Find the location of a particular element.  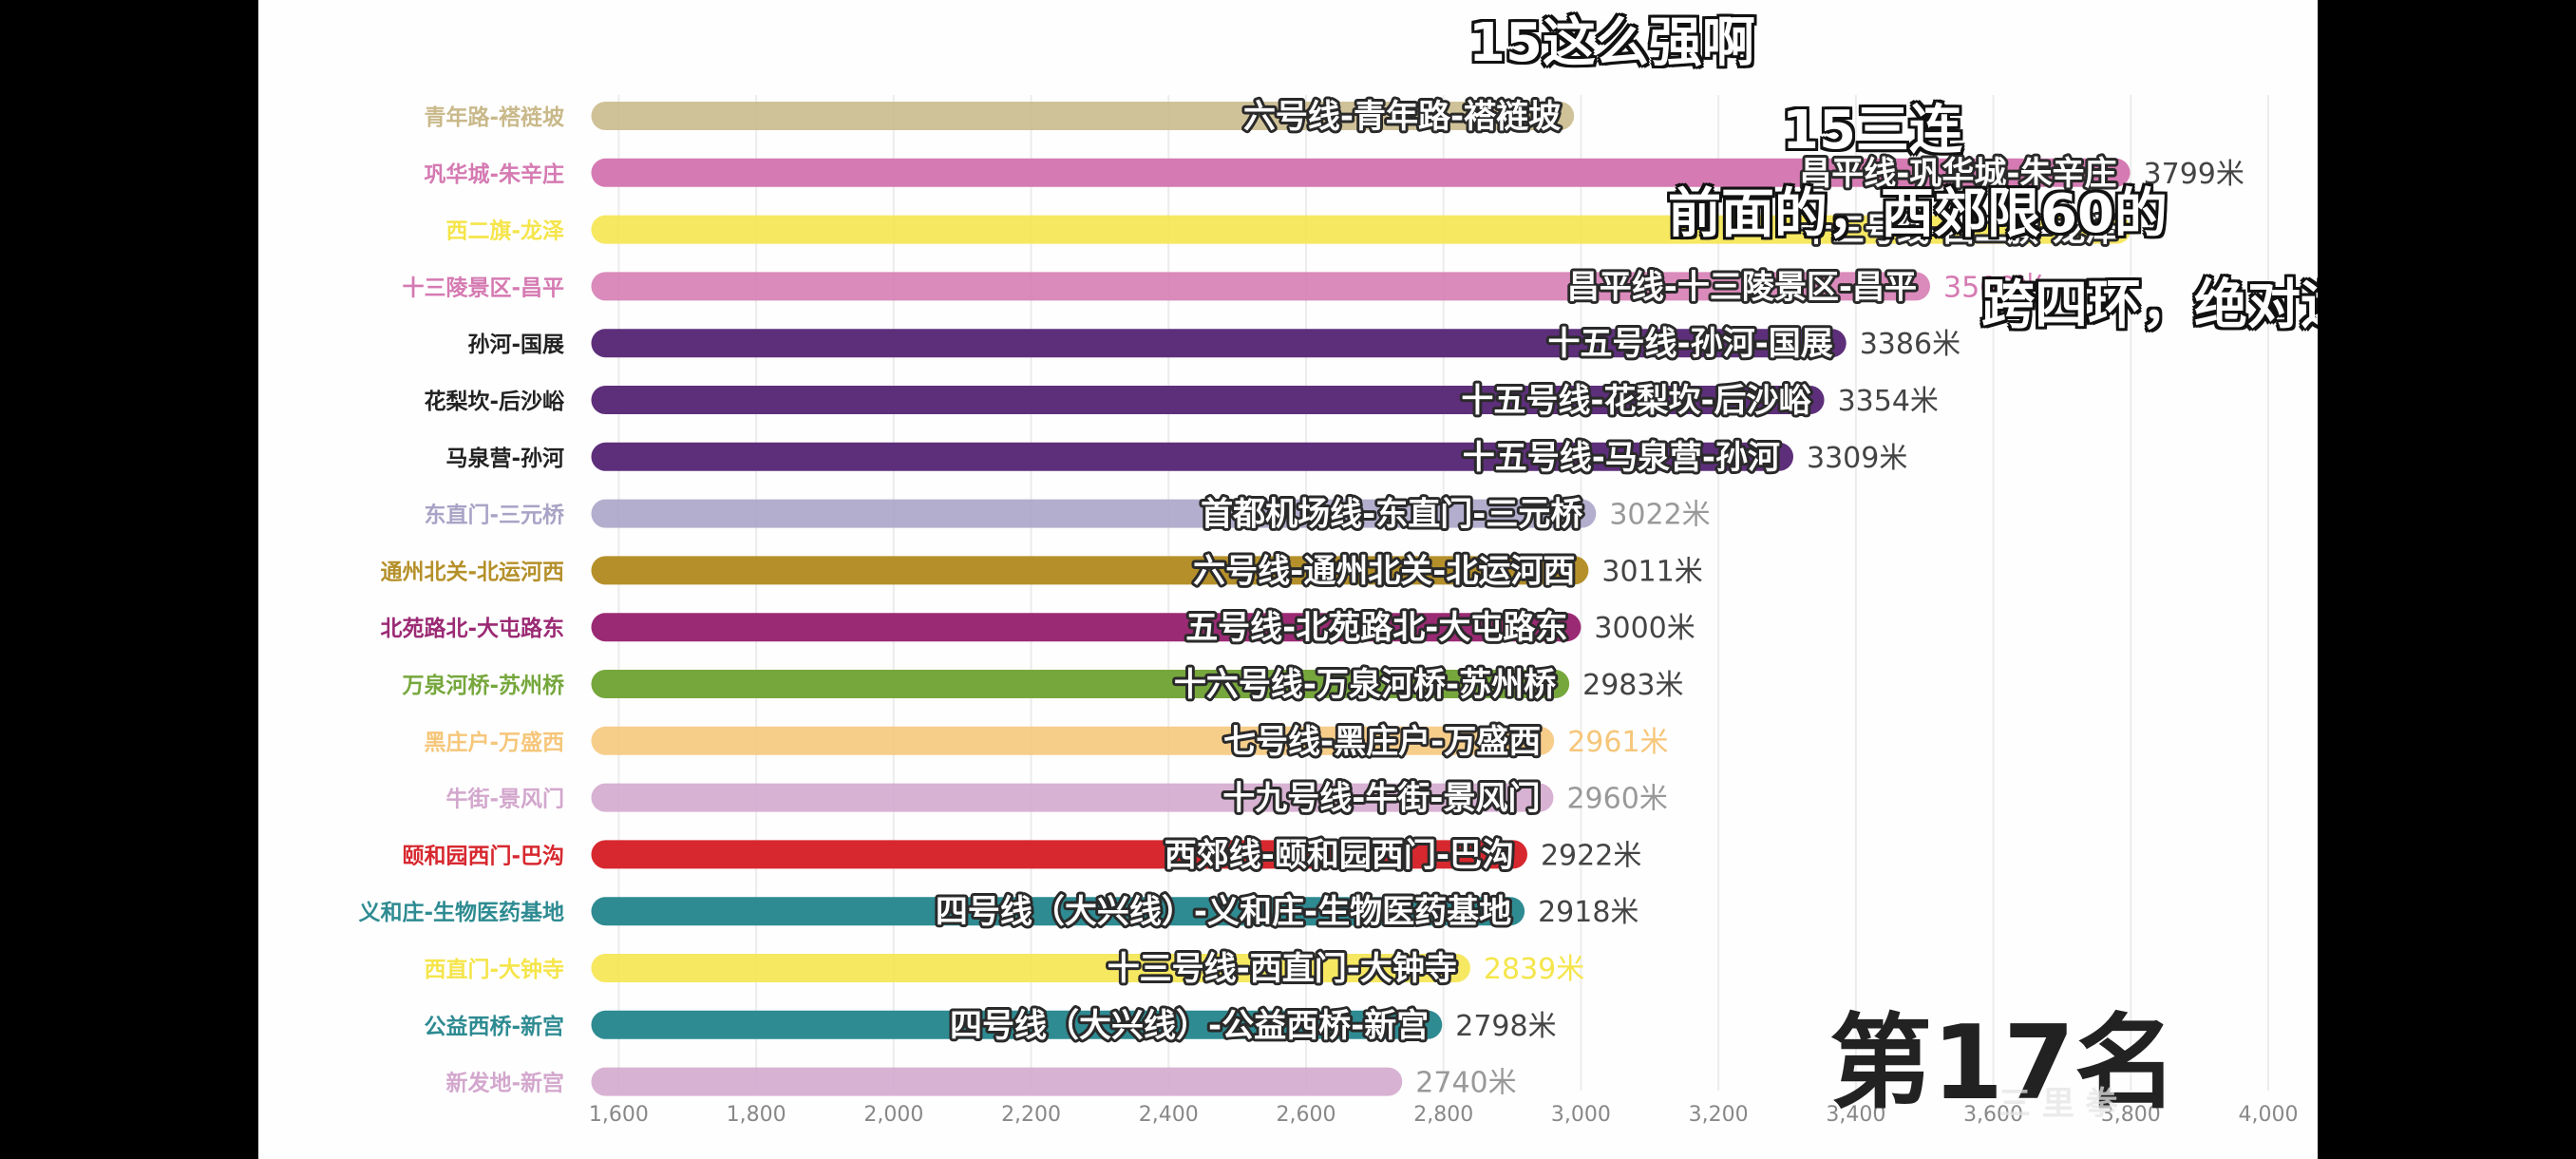

category-label: 十三陵景区-昌平 is located at coordinates (483, 287).